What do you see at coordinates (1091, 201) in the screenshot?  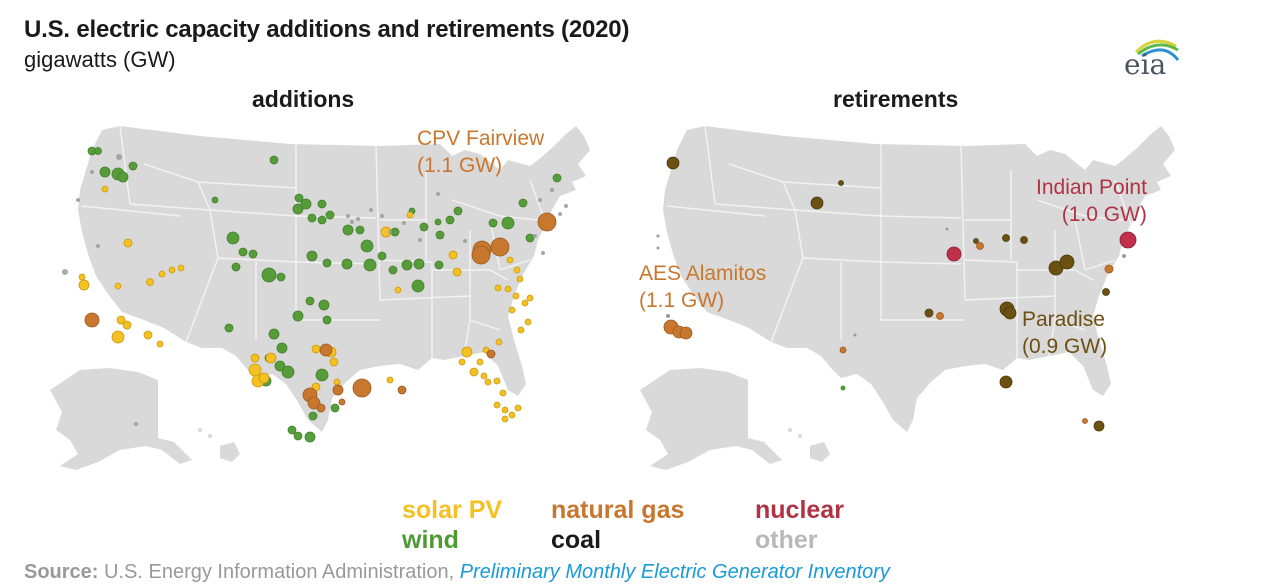 I see `annotation-indian-point: Indian Point (1.0 GW)` at bounding box center [1091, 201].